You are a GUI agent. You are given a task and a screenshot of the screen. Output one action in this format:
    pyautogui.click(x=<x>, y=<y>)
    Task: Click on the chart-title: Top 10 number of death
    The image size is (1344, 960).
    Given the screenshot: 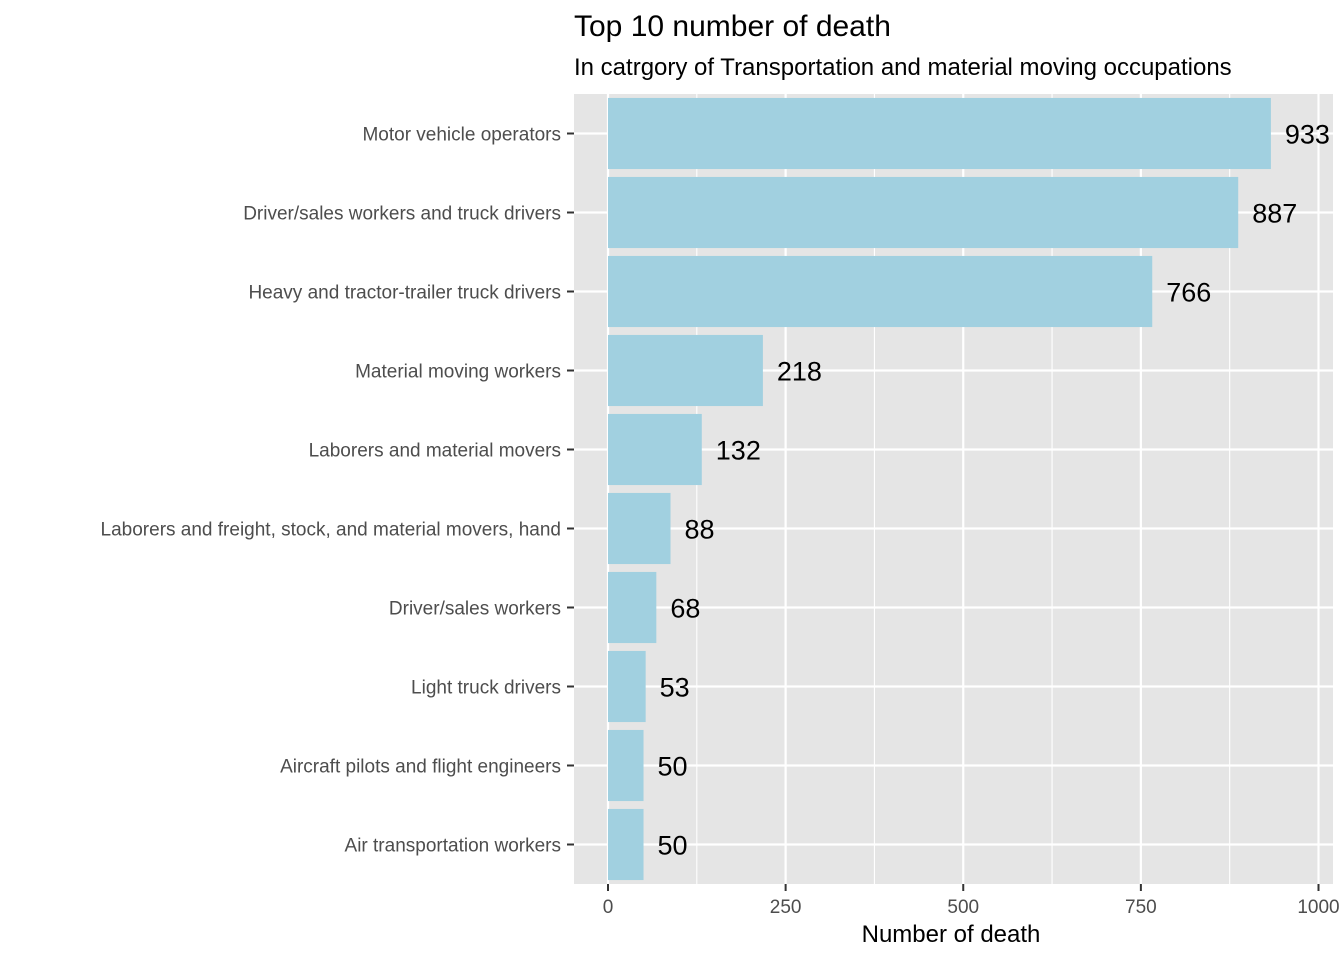 What is the action you would take?
    pyautogui.click(x=732, y=26)
    